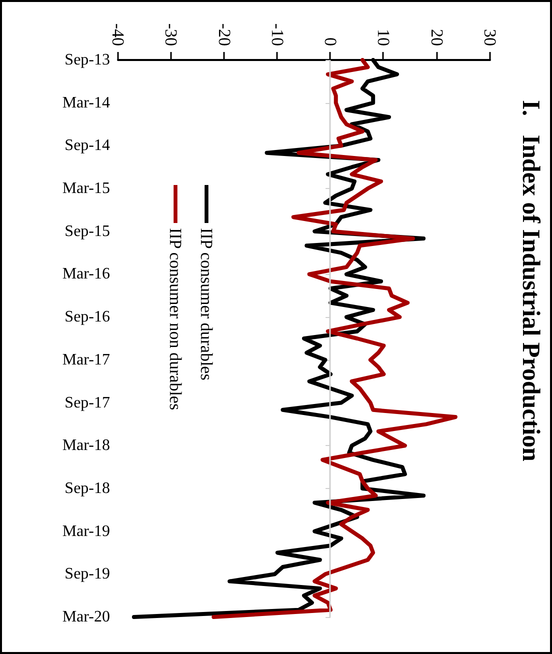 The width and height of the screenshot is (552, 654). What do you see at coordinates (224, 34) in the screenshot?
I see `x-tick-label: -20` at bounding box center [224, 34].